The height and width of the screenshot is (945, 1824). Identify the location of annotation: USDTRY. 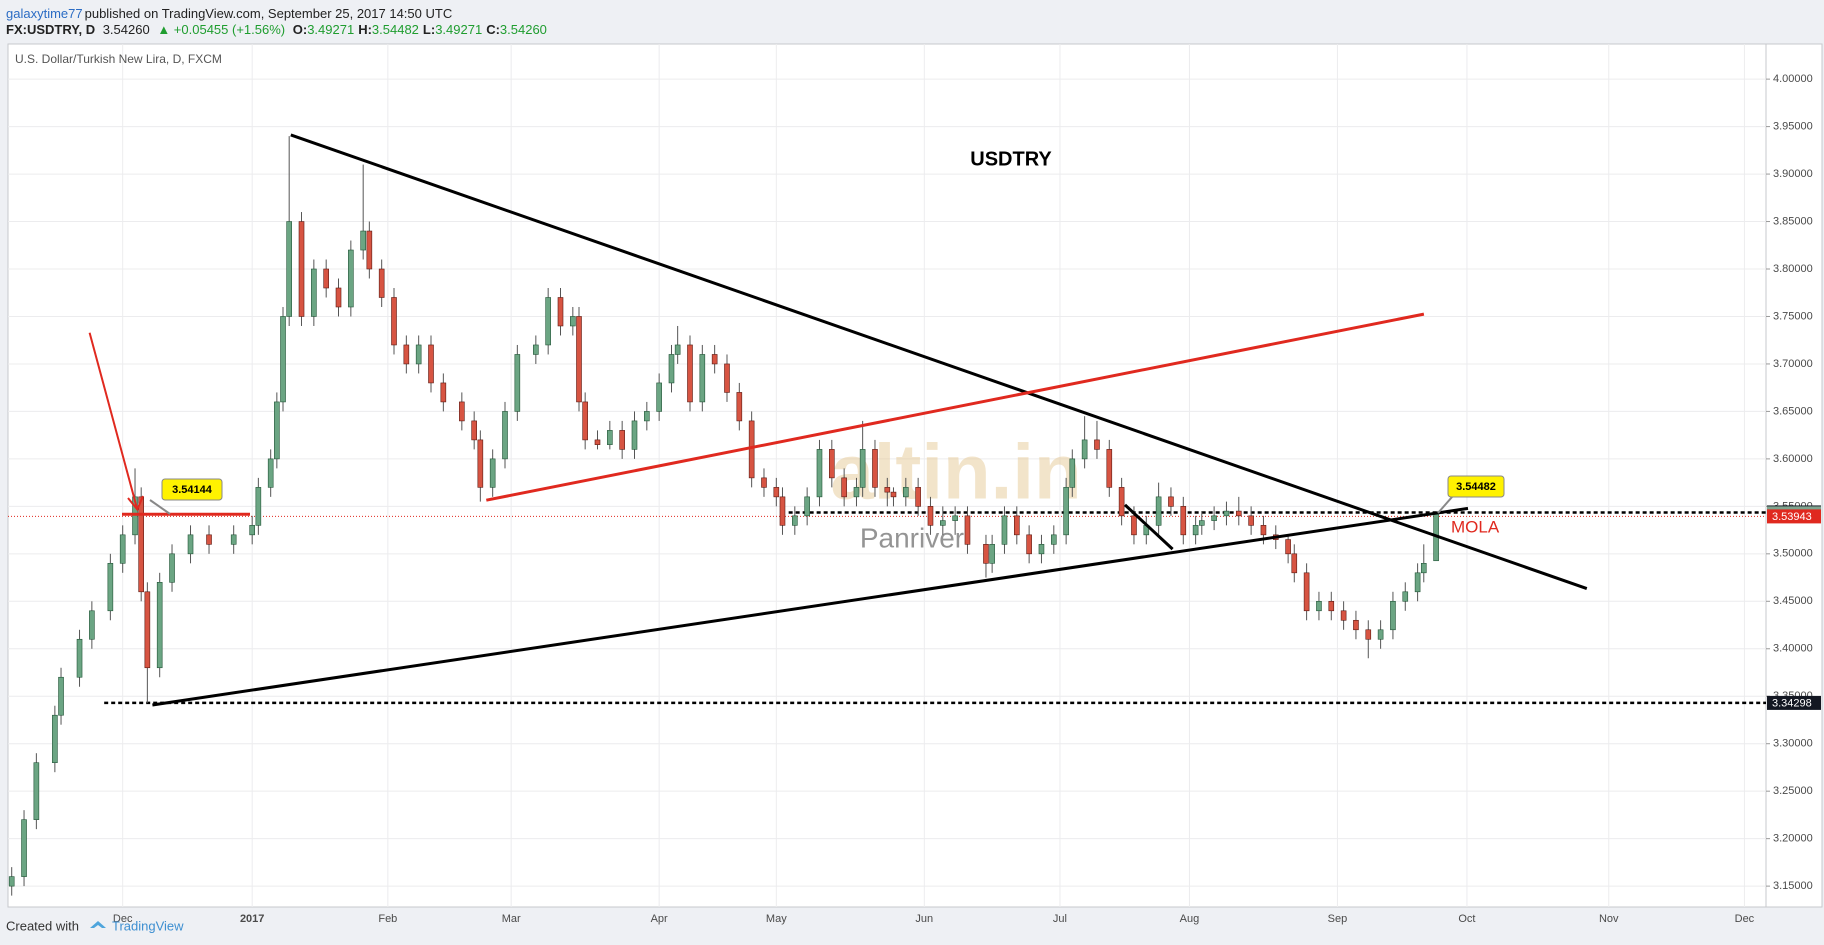
(1011, 159).